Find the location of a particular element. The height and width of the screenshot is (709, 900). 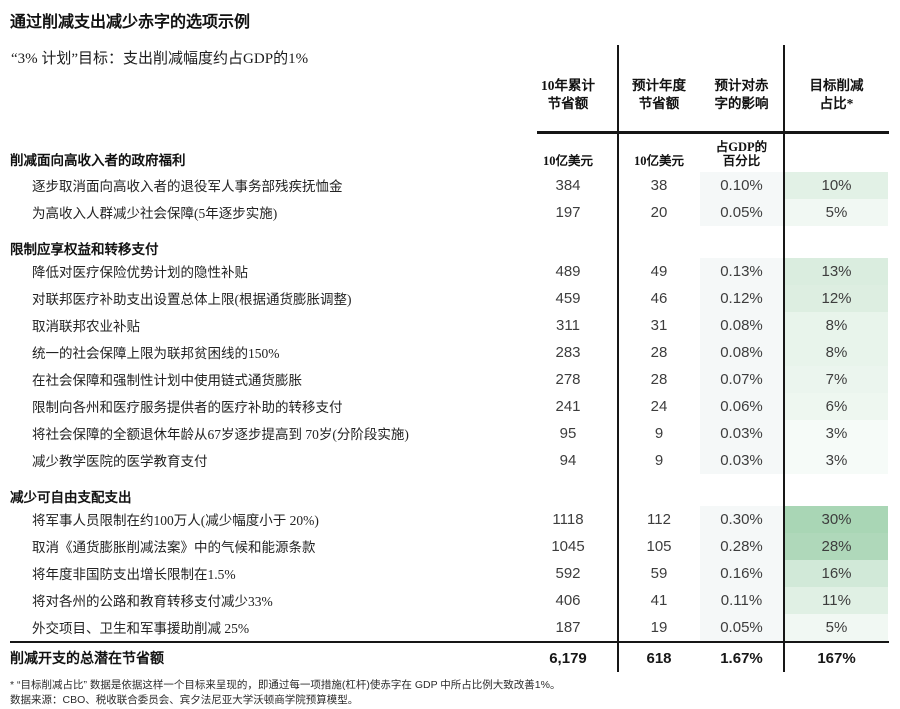

cell-10yr-savings: 241 is located at coordinates (568, 406).